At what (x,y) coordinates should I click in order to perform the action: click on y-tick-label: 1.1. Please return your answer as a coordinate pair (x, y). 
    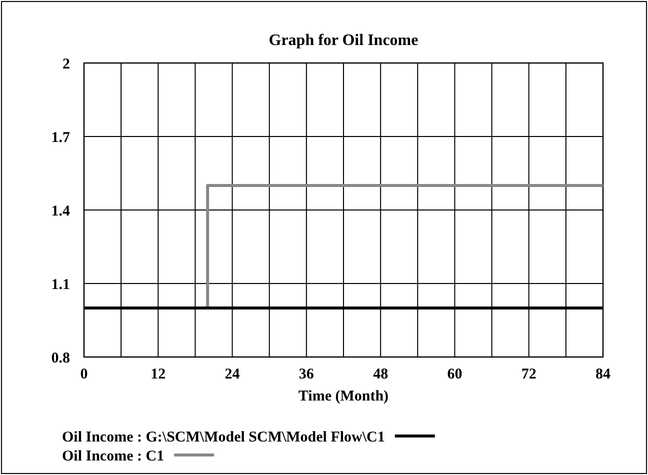
    Looking at the image, I should click on (60, 284).